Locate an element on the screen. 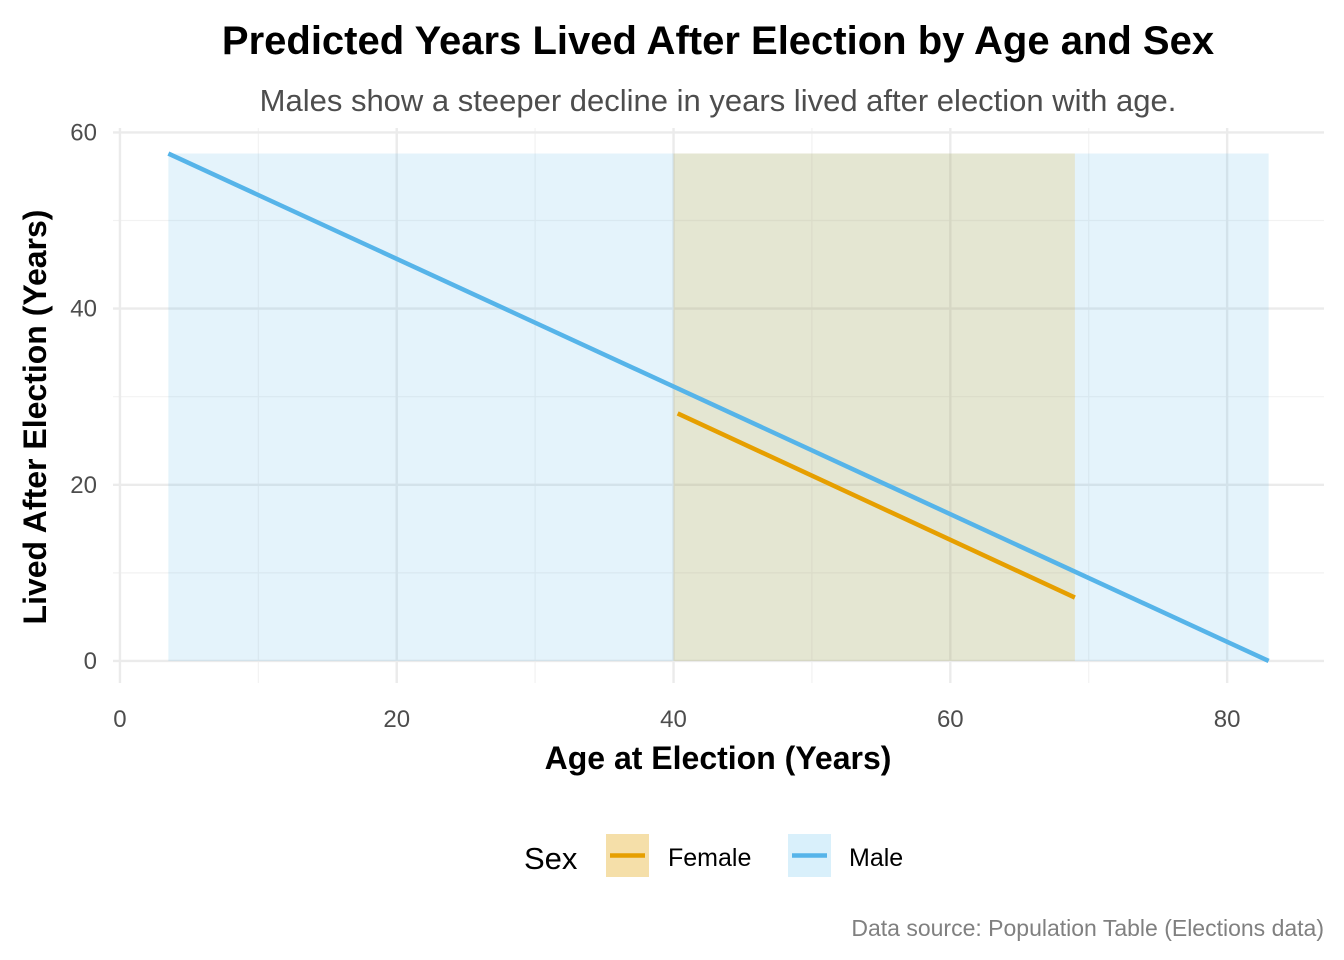  y-tick-label: 60 is located at coordinates (83, 132).